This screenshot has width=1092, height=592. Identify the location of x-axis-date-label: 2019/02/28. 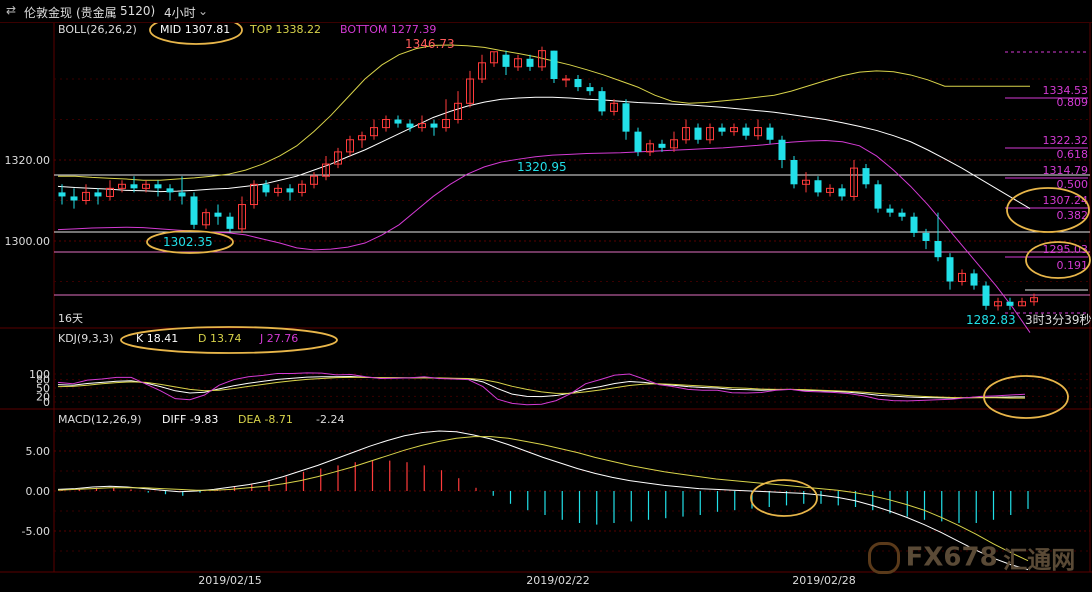
(823, 580).